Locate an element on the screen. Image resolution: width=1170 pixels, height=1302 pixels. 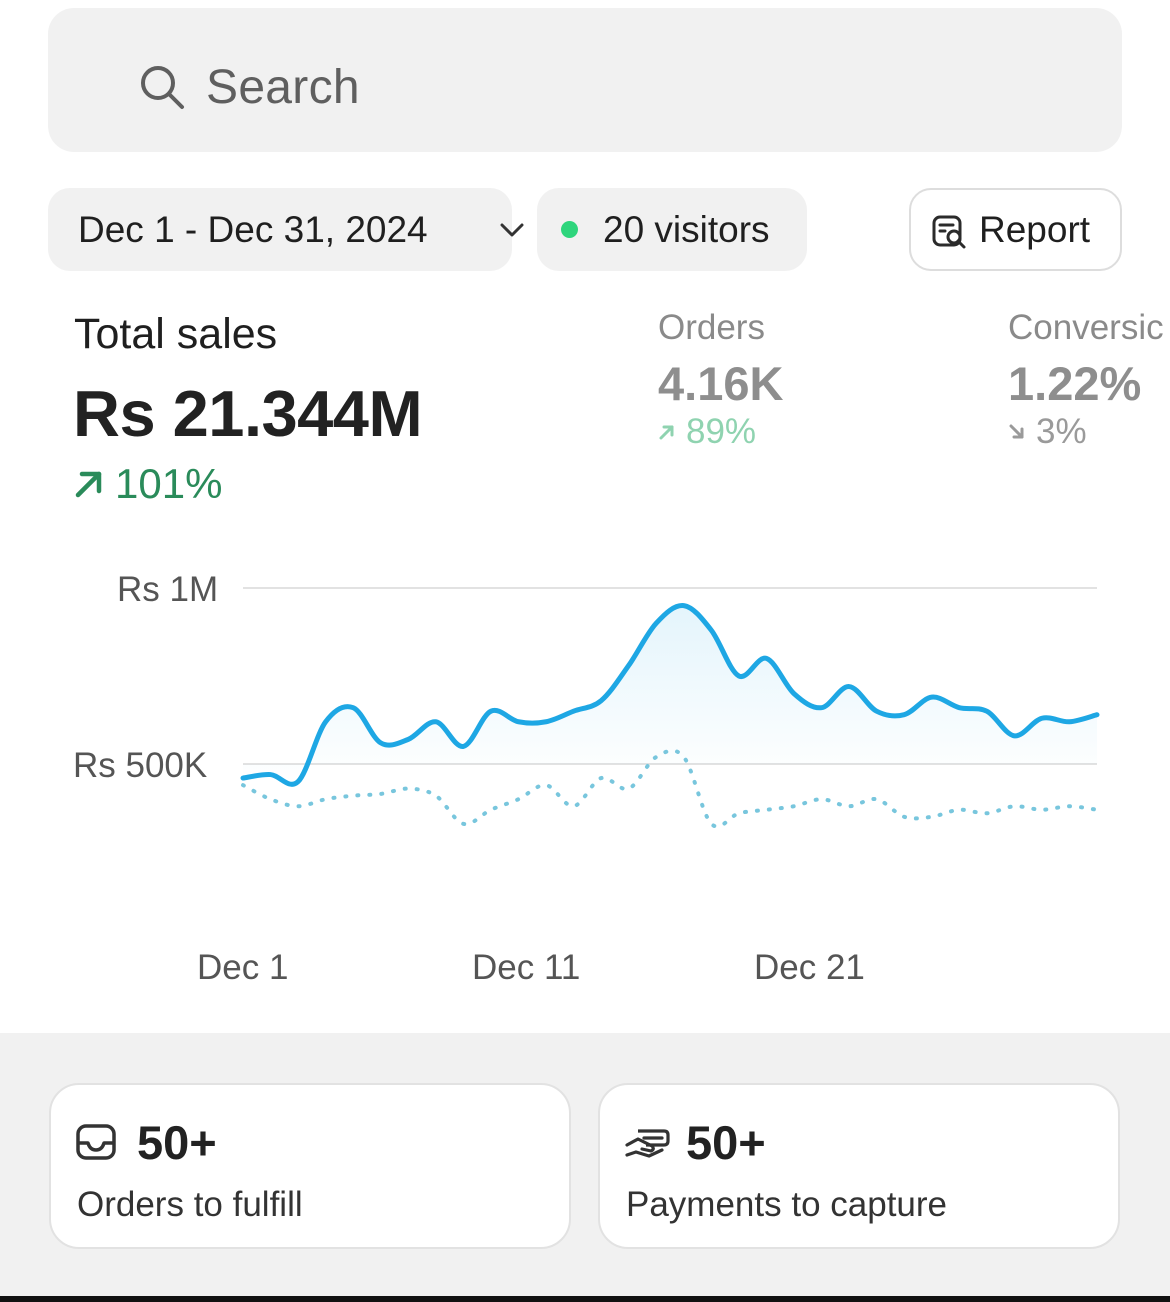
chevron-down-icon is located at coordinates (512, 230).